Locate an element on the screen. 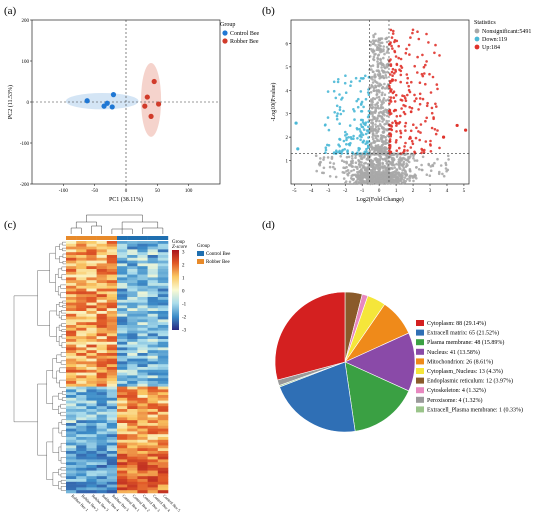 This screenshot has height=519, width=550. heatmap-group-label: Group is located at coordinates (178, 242).